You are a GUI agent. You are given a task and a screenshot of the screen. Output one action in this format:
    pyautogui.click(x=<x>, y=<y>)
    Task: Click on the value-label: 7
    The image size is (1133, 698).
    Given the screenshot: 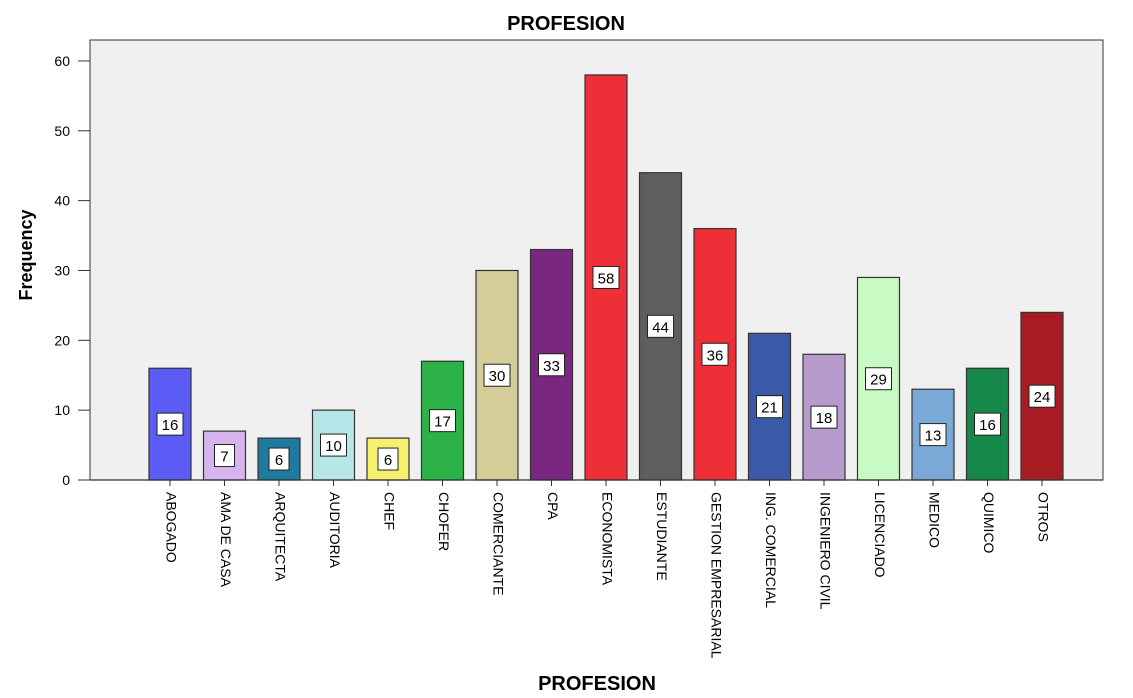 What is the action you would take?
    pyautogui.click(x=224, y=457)
    